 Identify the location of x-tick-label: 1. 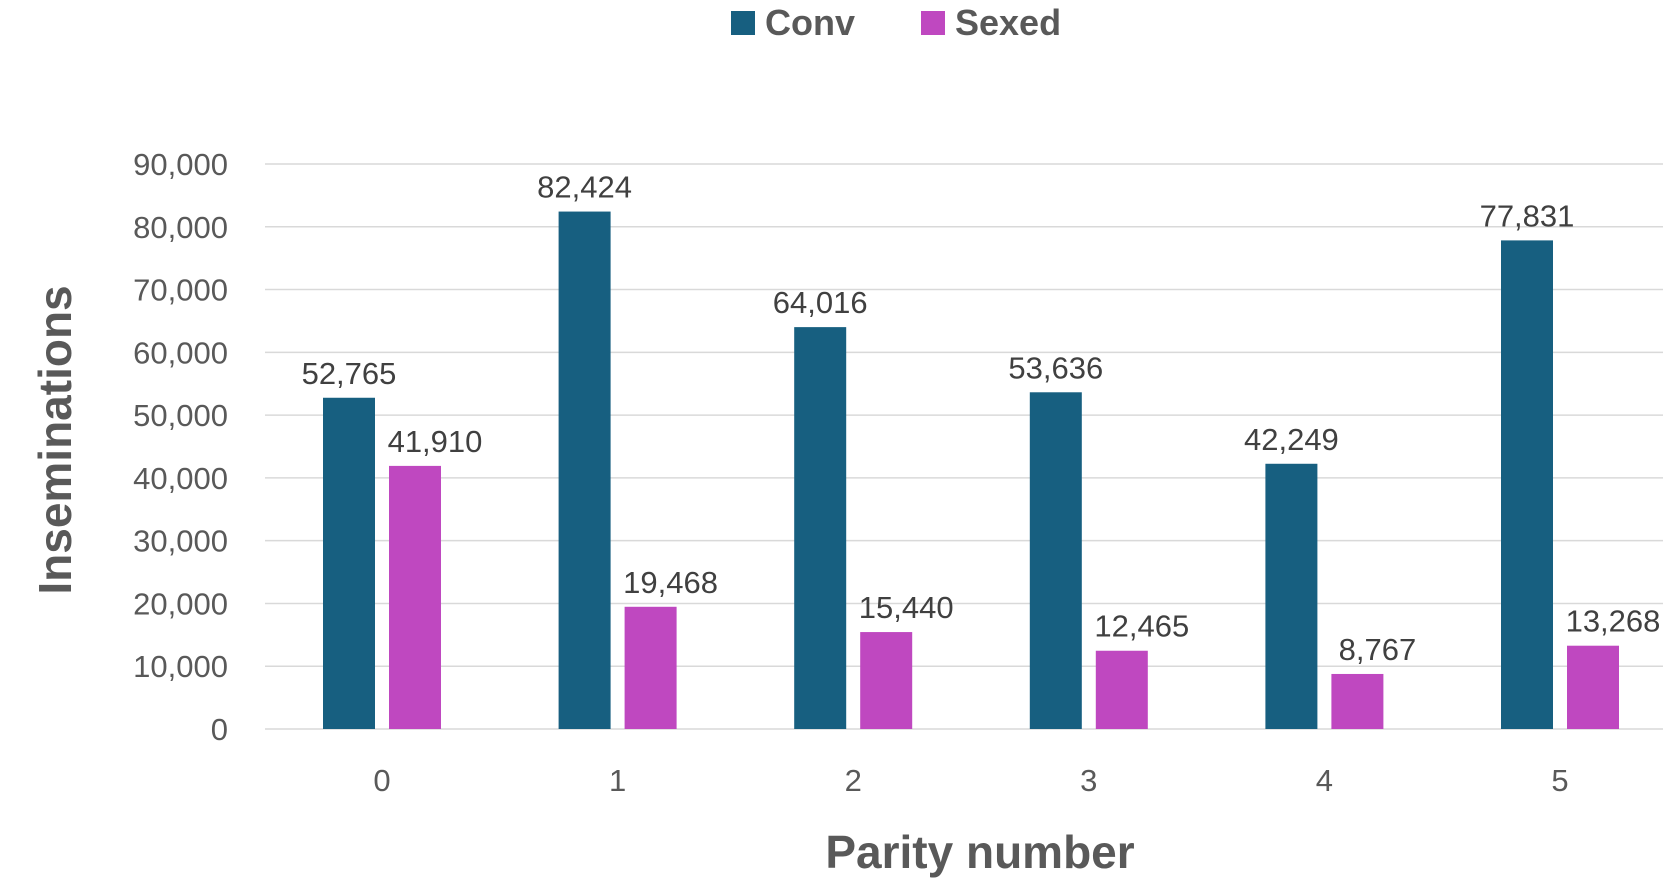
(617, 780).